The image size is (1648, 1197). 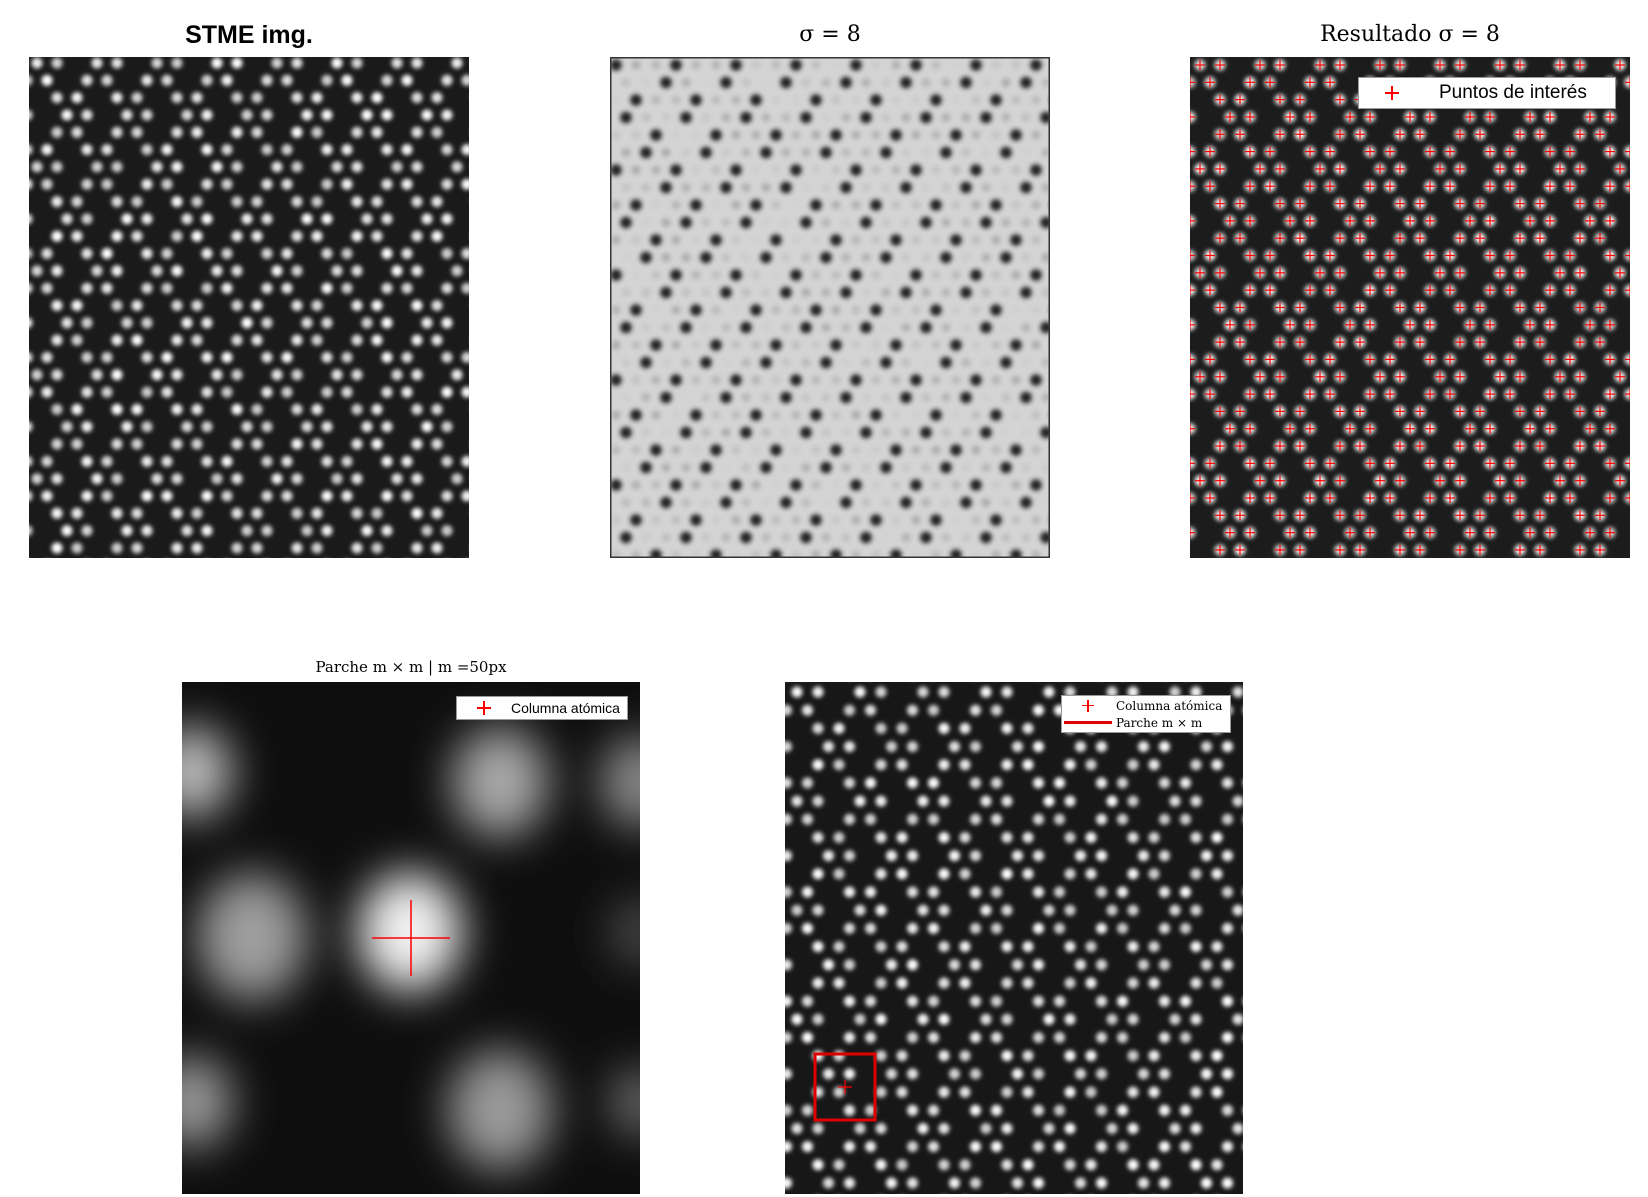 I want to click on patch-legend: Columna atómica, so click(x=542, y=708).